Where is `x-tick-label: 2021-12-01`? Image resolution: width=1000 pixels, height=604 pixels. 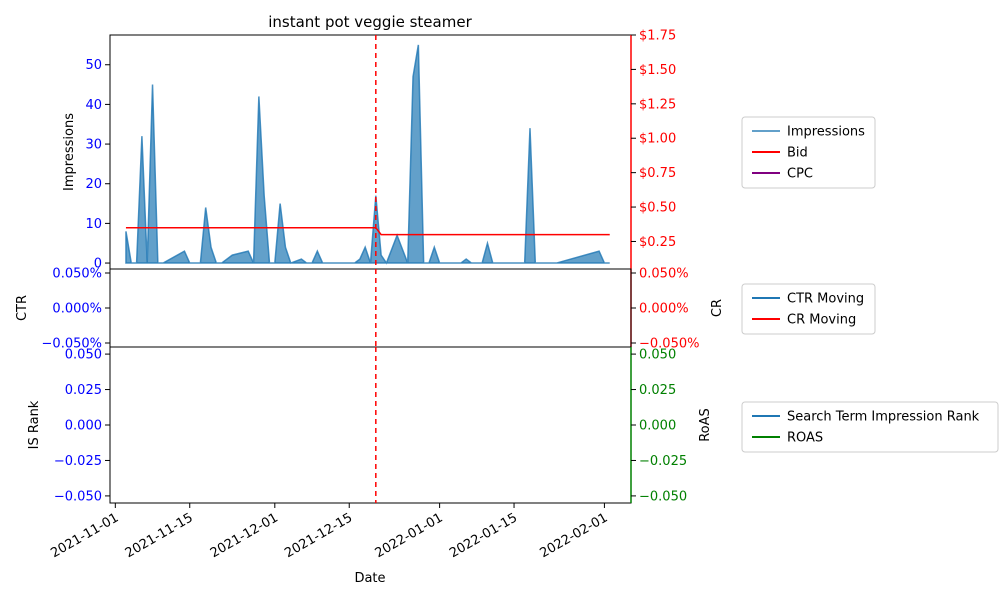 x-tick-label: 2021-12-01 is located at coordinates (244, 535).